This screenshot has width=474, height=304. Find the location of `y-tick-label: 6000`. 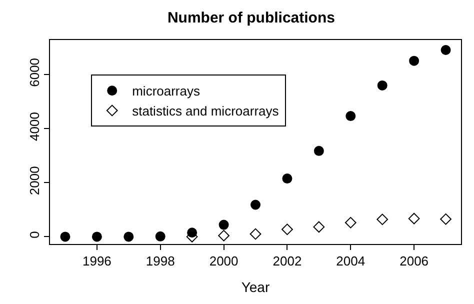

y-tick-label: 6000 is located at coordinates (34, 72).